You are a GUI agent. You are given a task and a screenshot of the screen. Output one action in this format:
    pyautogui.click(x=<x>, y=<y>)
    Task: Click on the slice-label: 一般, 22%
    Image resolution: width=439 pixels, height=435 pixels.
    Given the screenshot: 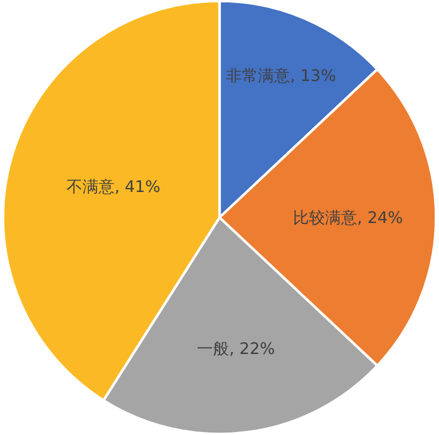 What is the action you would take?
    pyautogui.click(x=236, y=348)
    